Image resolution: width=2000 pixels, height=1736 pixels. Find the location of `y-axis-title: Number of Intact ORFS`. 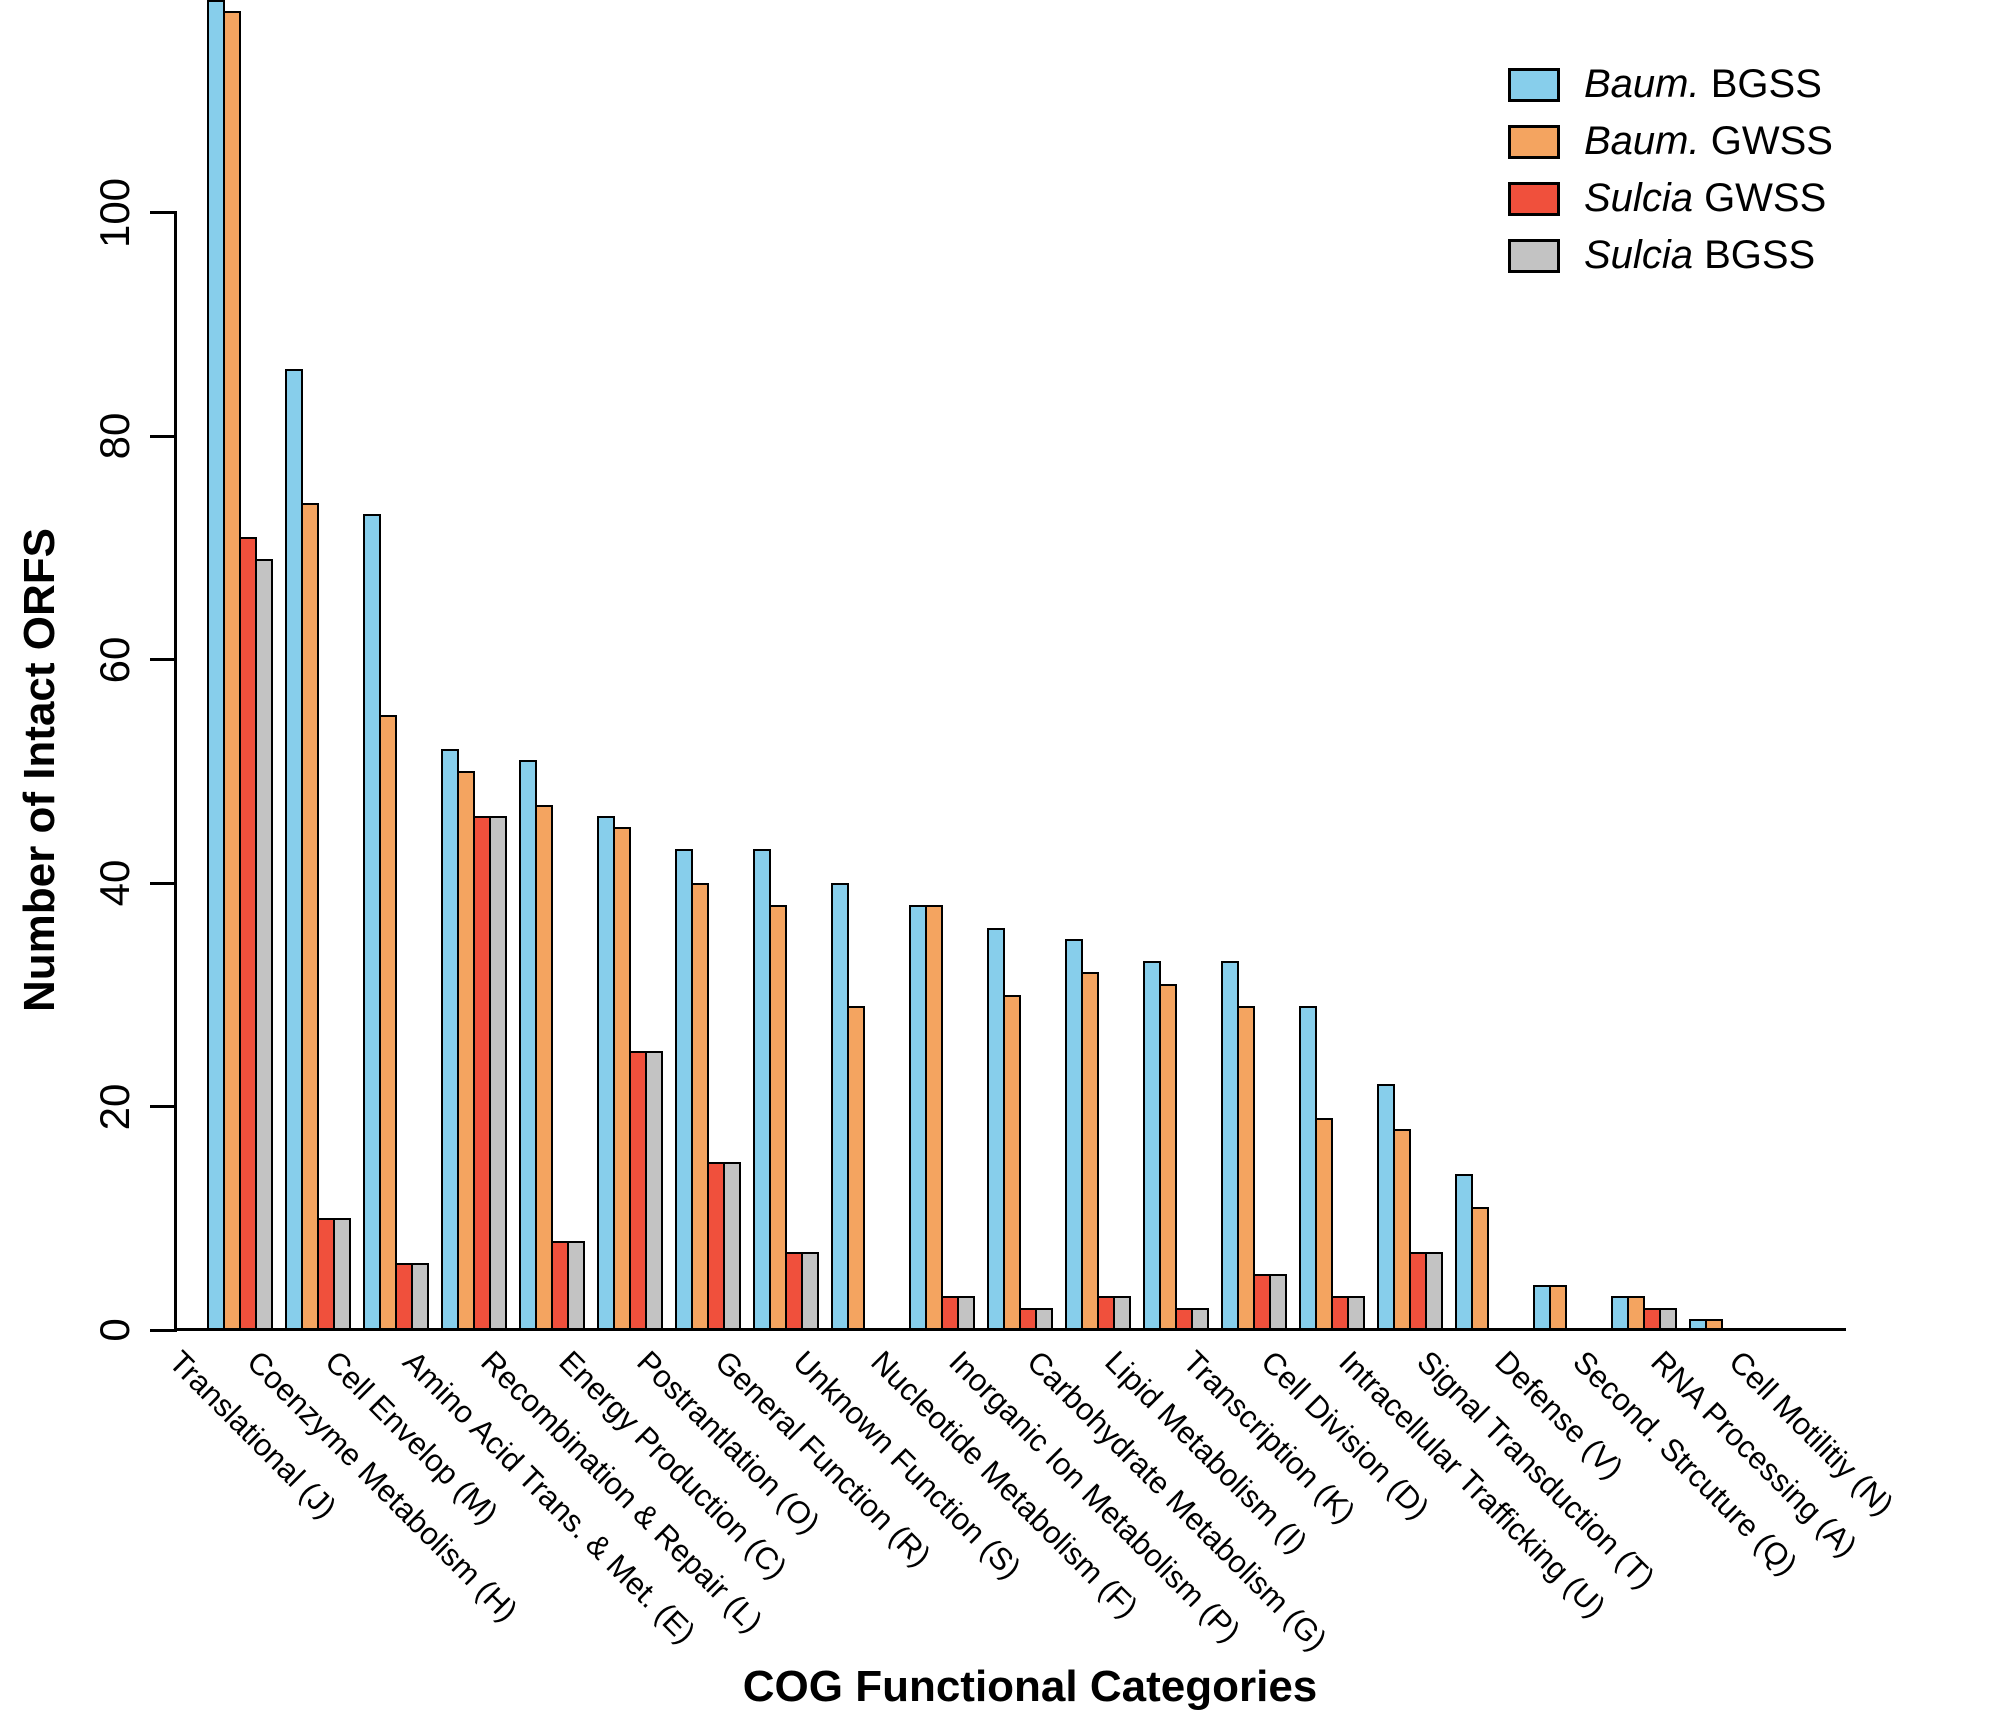

y-axis-title: Number of Intact ORFS is located at coordinates (39, 770).